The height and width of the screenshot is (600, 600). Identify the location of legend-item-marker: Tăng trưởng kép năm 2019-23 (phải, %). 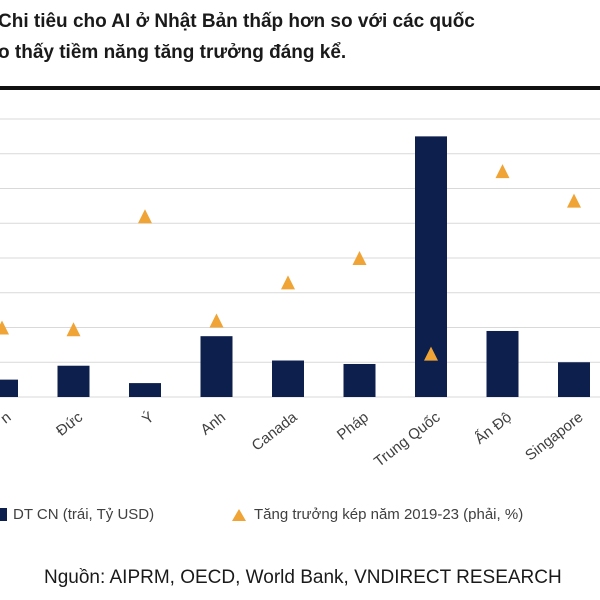
(377, 514).